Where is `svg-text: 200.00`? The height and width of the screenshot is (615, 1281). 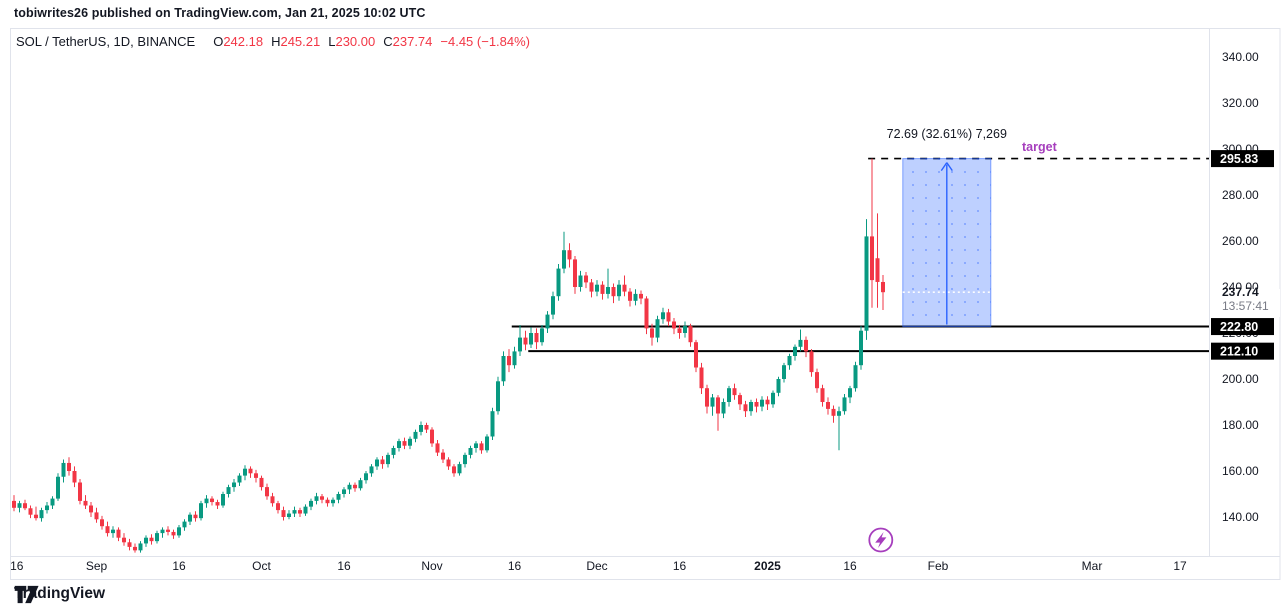 svg-text: 200.00 is located at coordinates (1240, 379).